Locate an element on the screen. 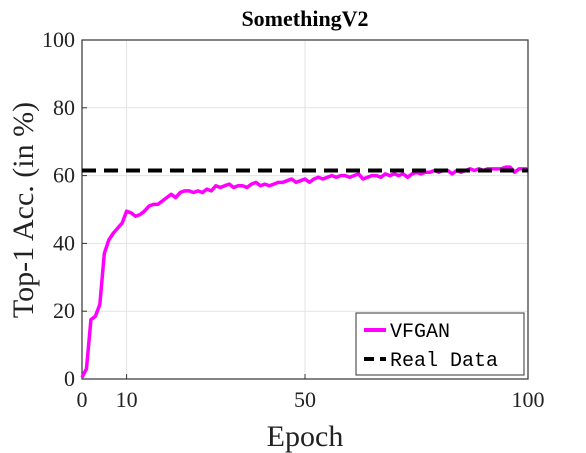 The image size is (586, 453). x-tick-label: 50 is located at coordinates (305, 399).